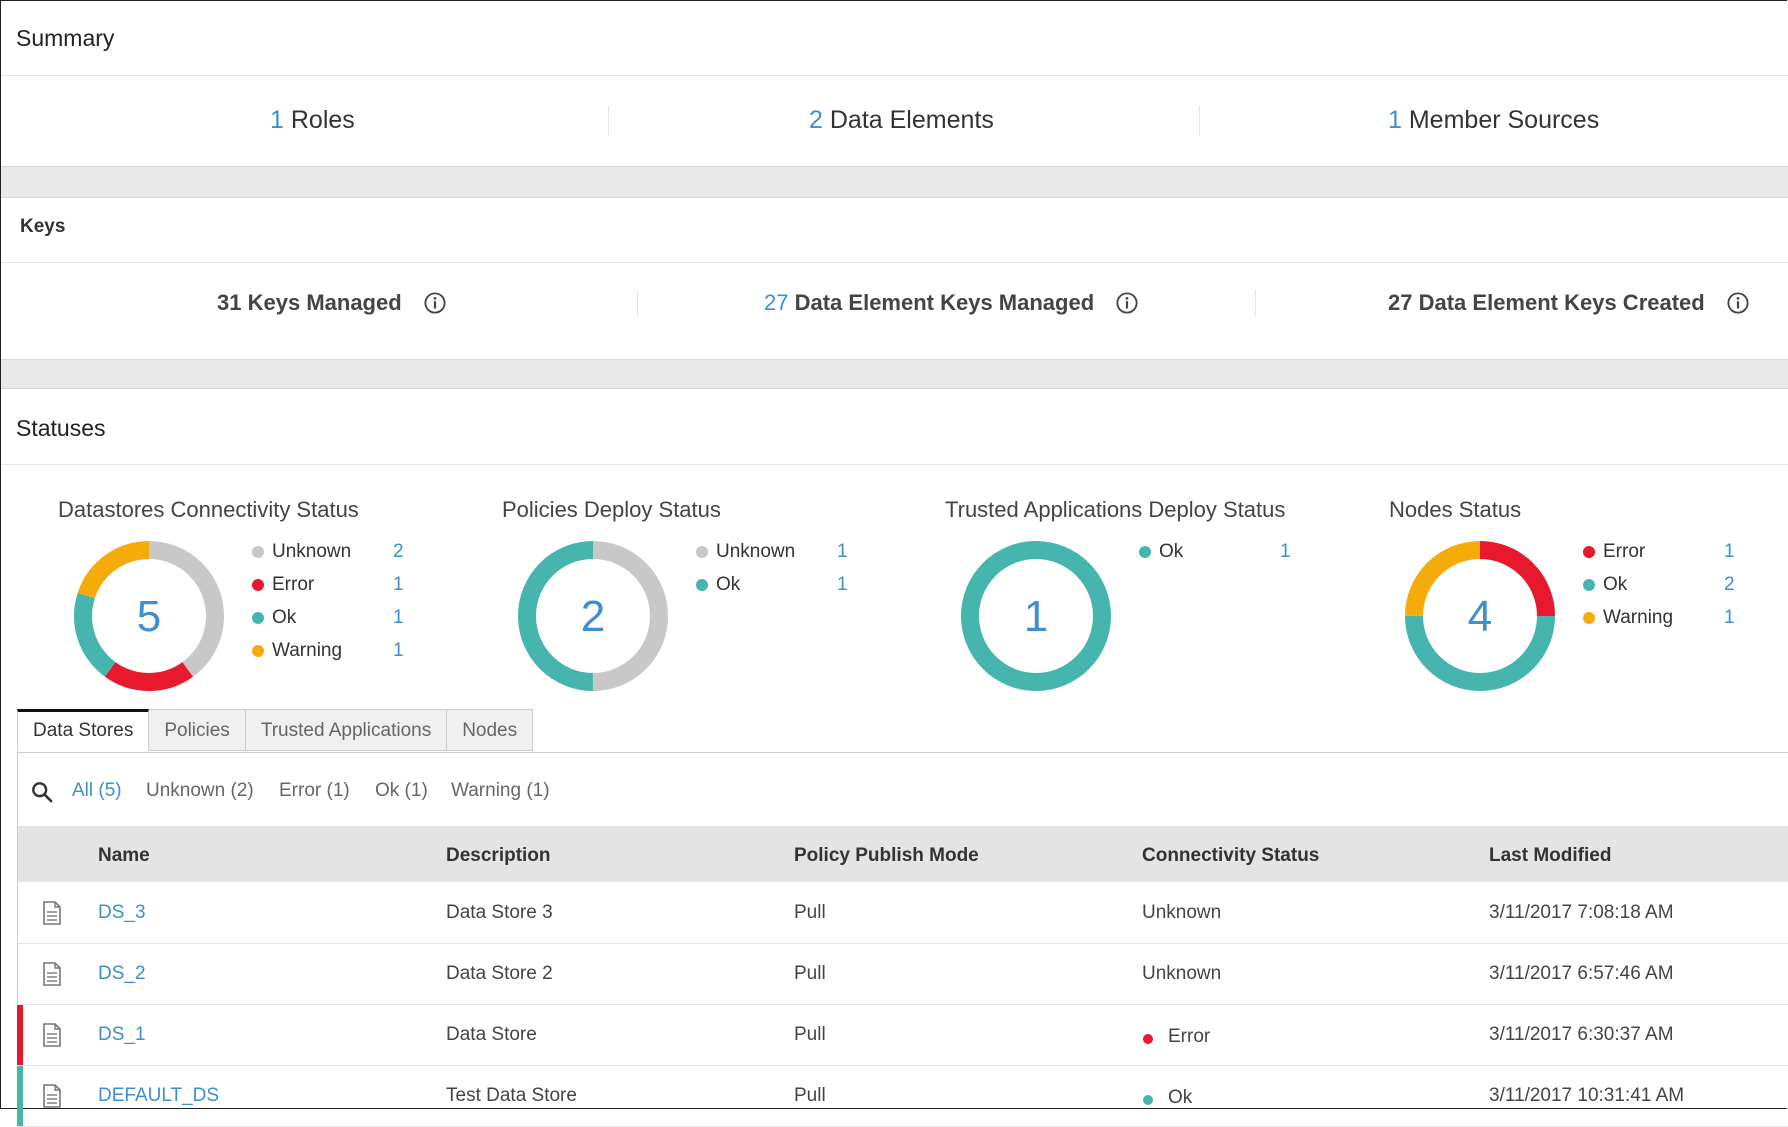 This screenshot has width=1788, height=1127. What do you see at coordinates (159, 1095) in the screenshot?
I see `row-name-link: DEFAULT_DS` at bounding box center [159, 1095].